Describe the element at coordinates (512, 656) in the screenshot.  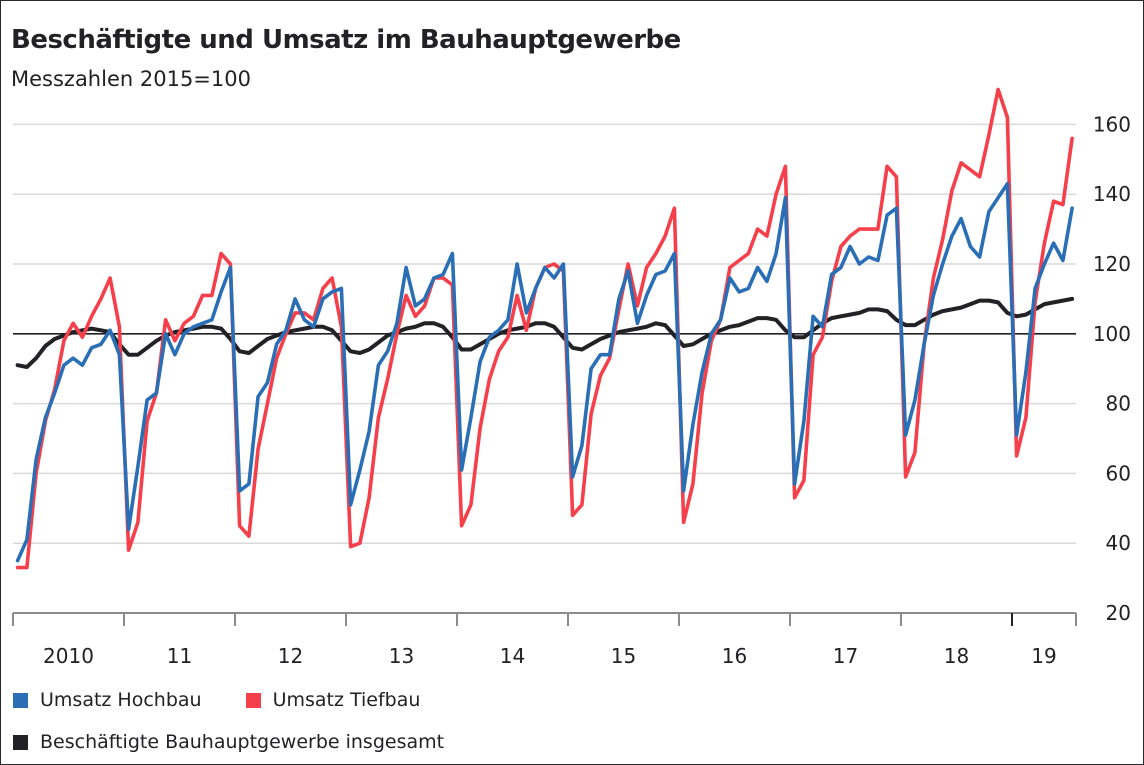
I see `x-tick-label: 14` at that location.